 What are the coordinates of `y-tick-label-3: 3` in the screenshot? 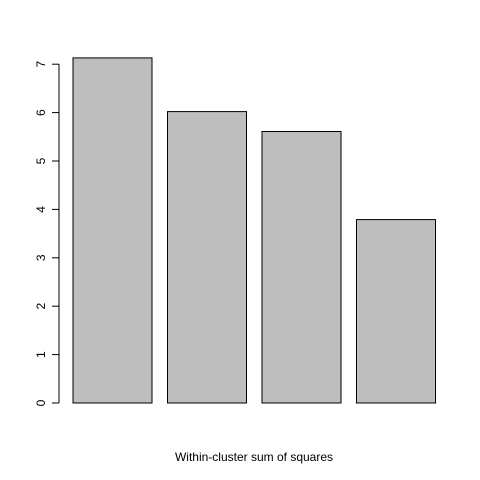 It's located at (41, 257).